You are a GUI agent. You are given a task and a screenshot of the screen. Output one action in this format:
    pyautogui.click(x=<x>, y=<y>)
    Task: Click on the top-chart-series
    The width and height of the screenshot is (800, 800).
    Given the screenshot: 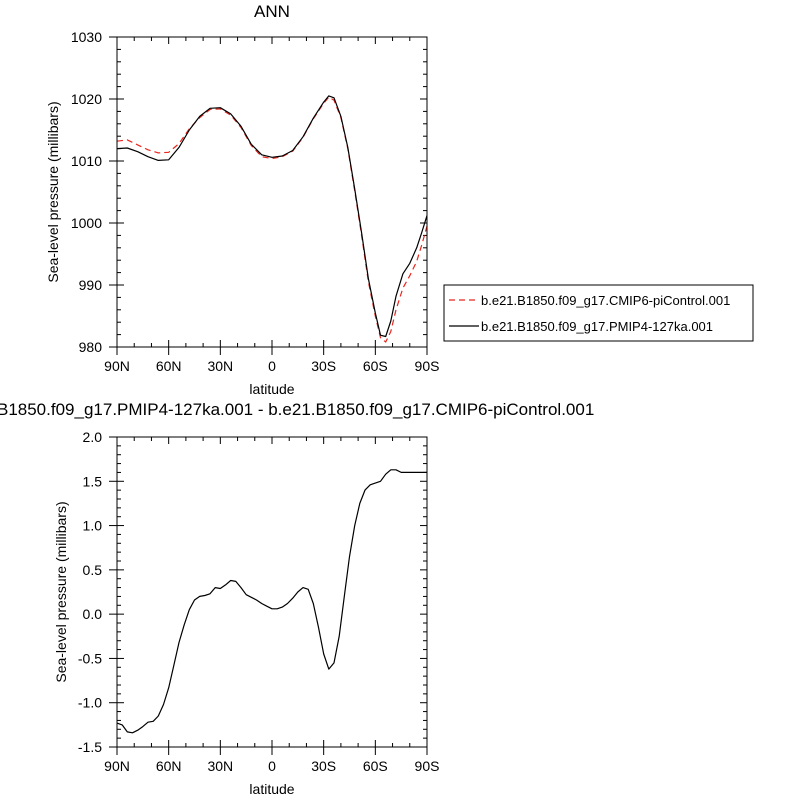 What is the action you would take?
    pyautogui.click(x=272, y=219)
    